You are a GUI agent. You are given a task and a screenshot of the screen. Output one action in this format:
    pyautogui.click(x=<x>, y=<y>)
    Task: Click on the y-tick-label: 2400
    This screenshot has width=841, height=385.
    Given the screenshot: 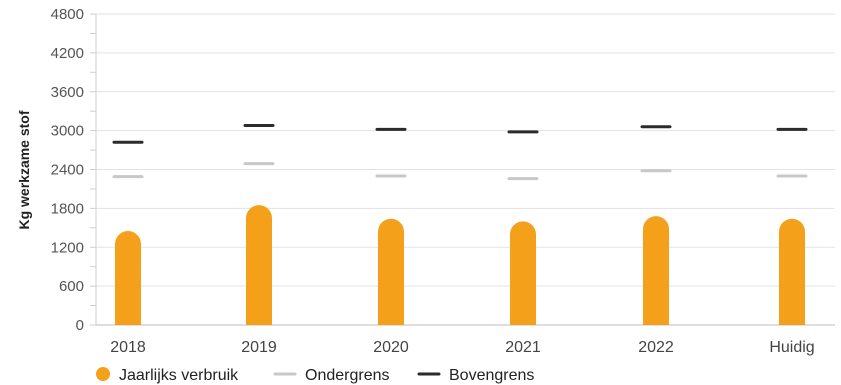 What is the action you would take?
    pyautogui.click(x=67, y=170)
    